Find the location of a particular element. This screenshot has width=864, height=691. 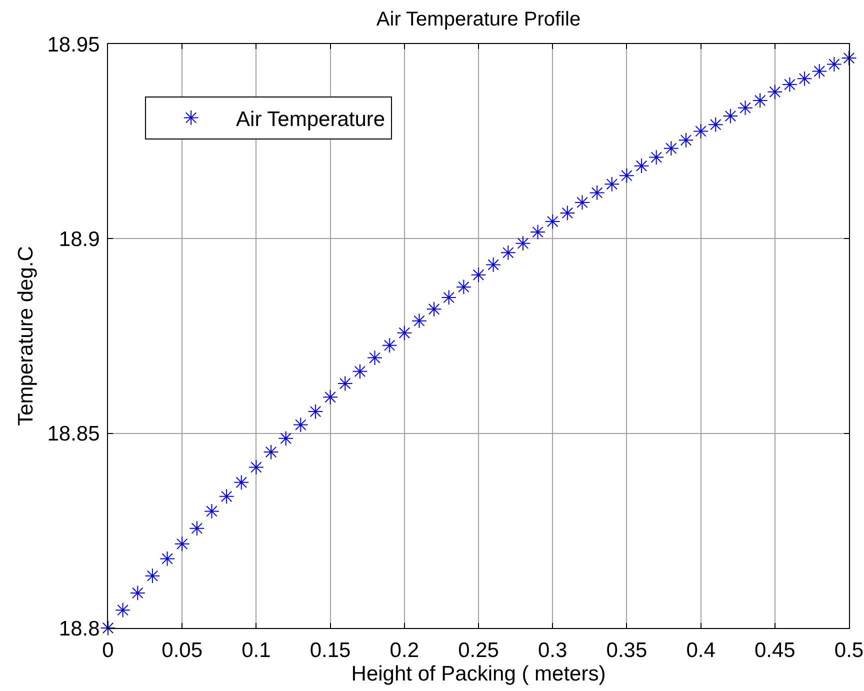

y-tick-label: 18.95 is located at coordinates (73, 44).